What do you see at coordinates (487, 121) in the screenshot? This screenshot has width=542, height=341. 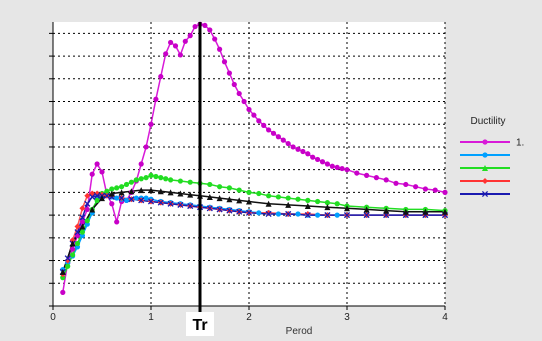 I see `legend-title: Ductility` at bounding box center [487, 121].